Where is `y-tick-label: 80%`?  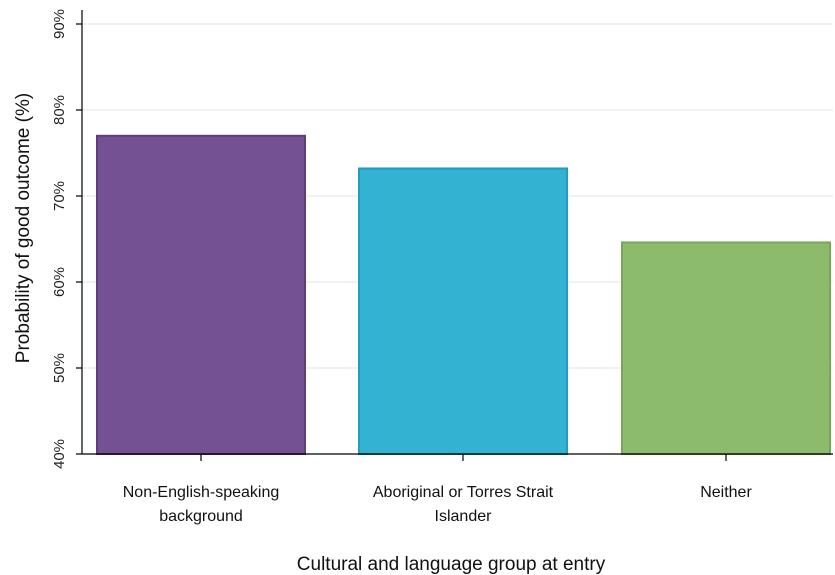
y-tick-label: 80% is located at coordinates (59, 110).